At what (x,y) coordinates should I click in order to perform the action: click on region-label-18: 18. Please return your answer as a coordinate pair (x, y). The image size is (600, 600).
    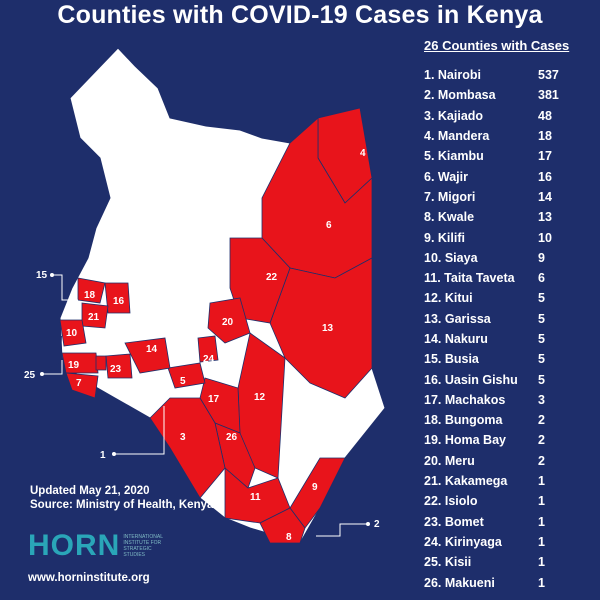
    Looking at the image, I should click on (90, 295).